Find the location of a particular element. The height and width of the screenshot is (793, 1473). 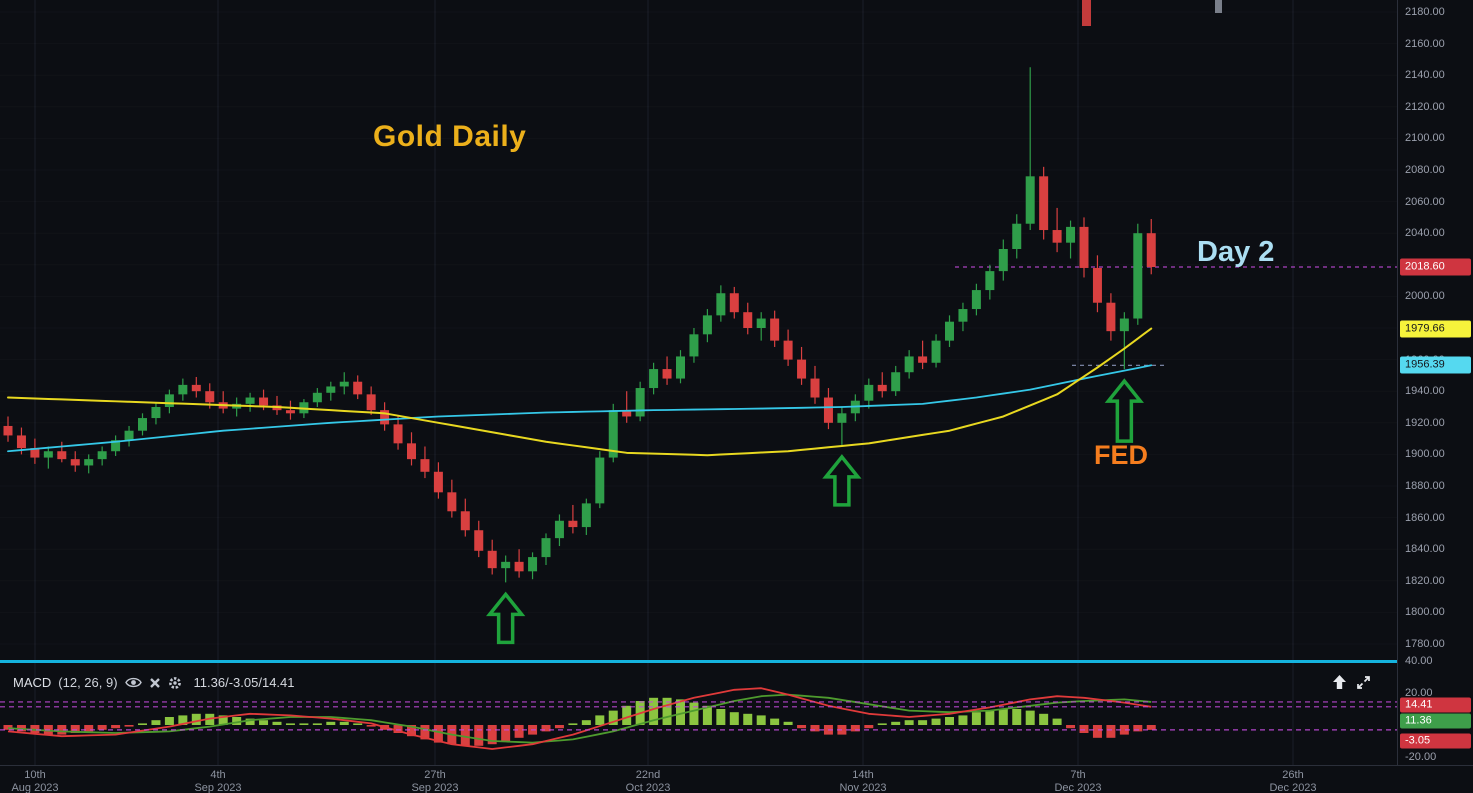

price-tick-label: 1900.00 is located at coordinates (1425, 454).